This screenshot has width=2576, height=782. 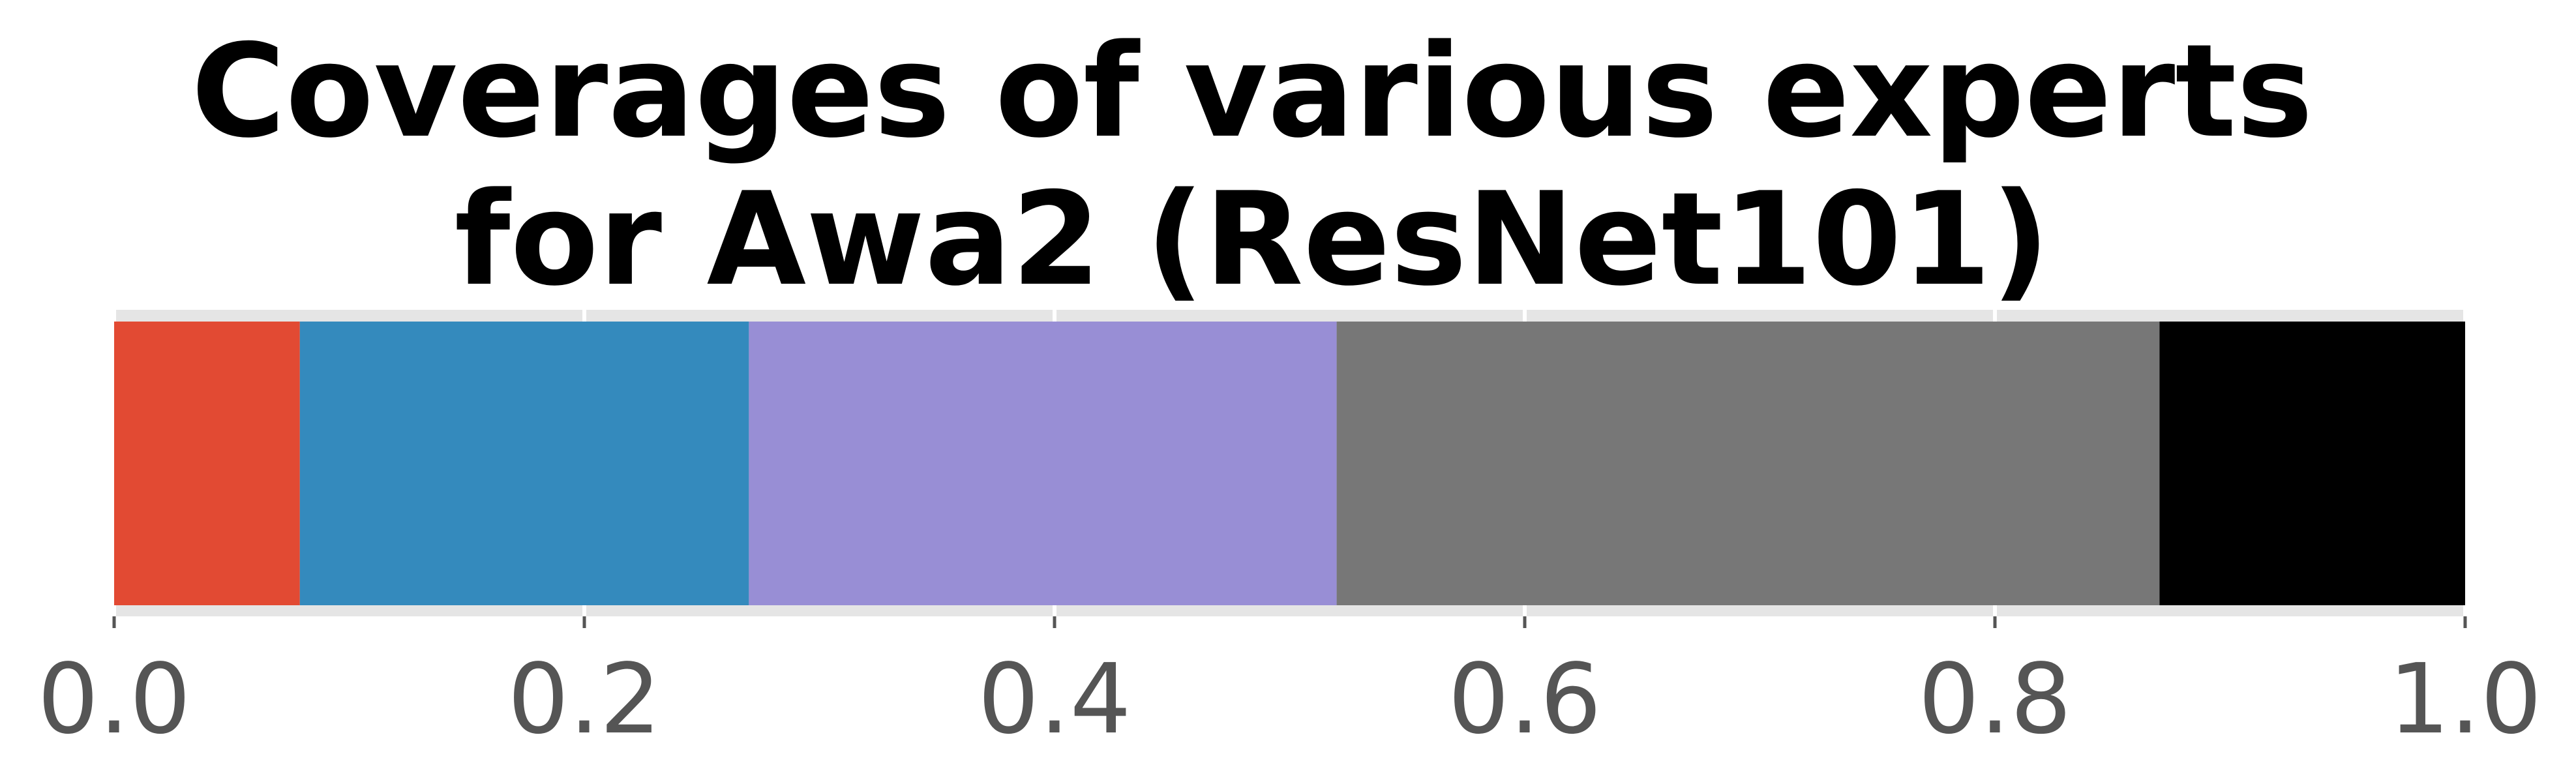 What do you see at coordinates (2464, 699) in the screenshot?
I see `x-tick-label-5: 1.0` at bounding box center [2464, 699].